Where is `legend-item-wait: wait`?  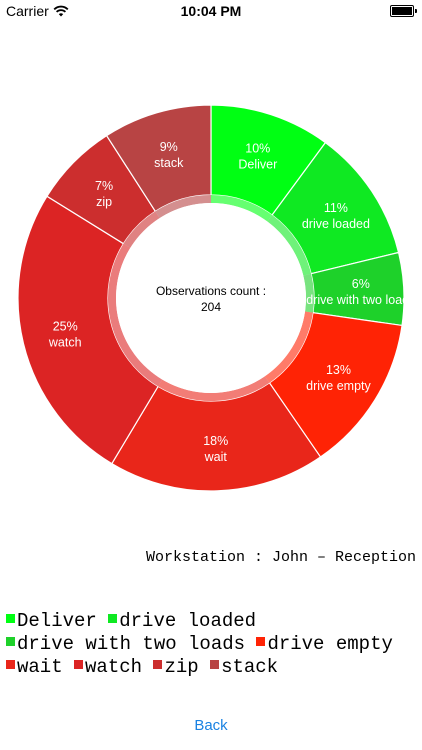
legend-item-wait: wait is located at coordinates (34, 667).